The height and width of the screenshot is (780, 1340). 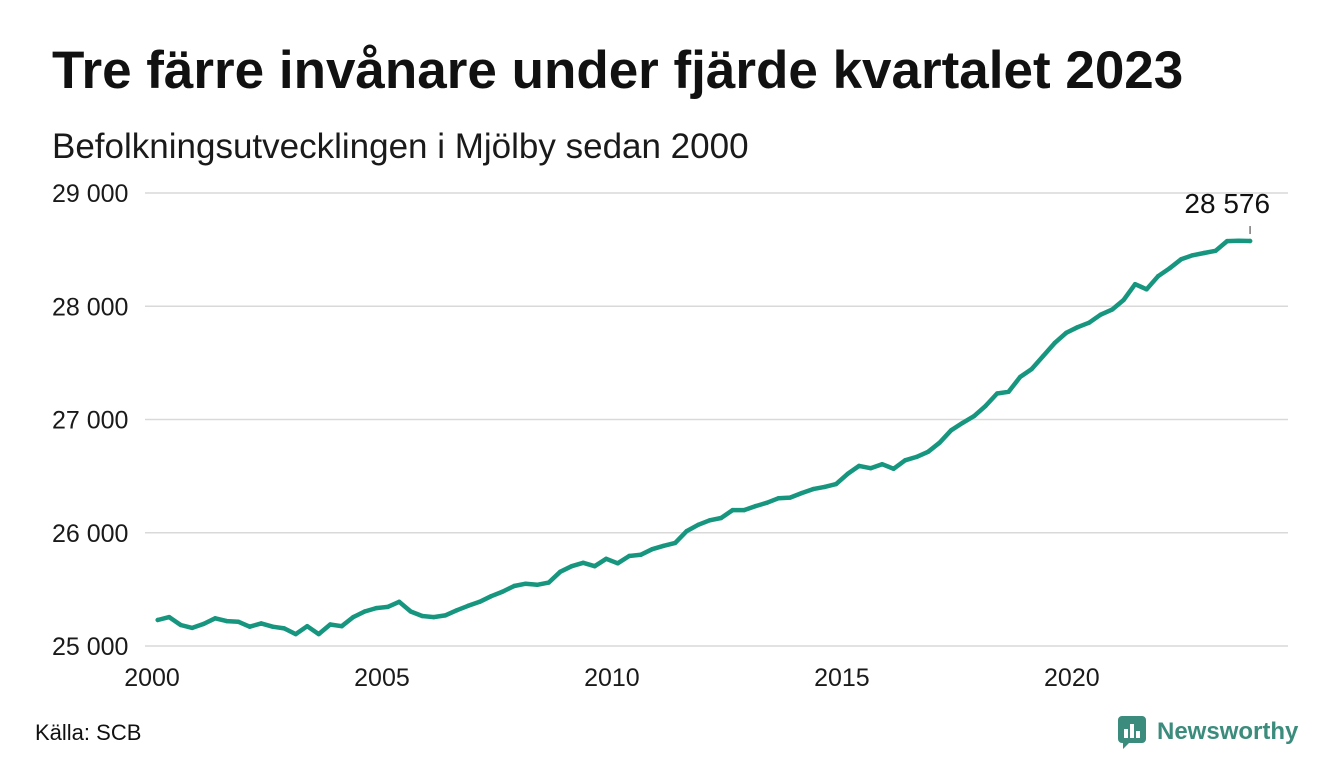 I want to click on logo-text: Newsworthy, so click(x=1228, y=731).